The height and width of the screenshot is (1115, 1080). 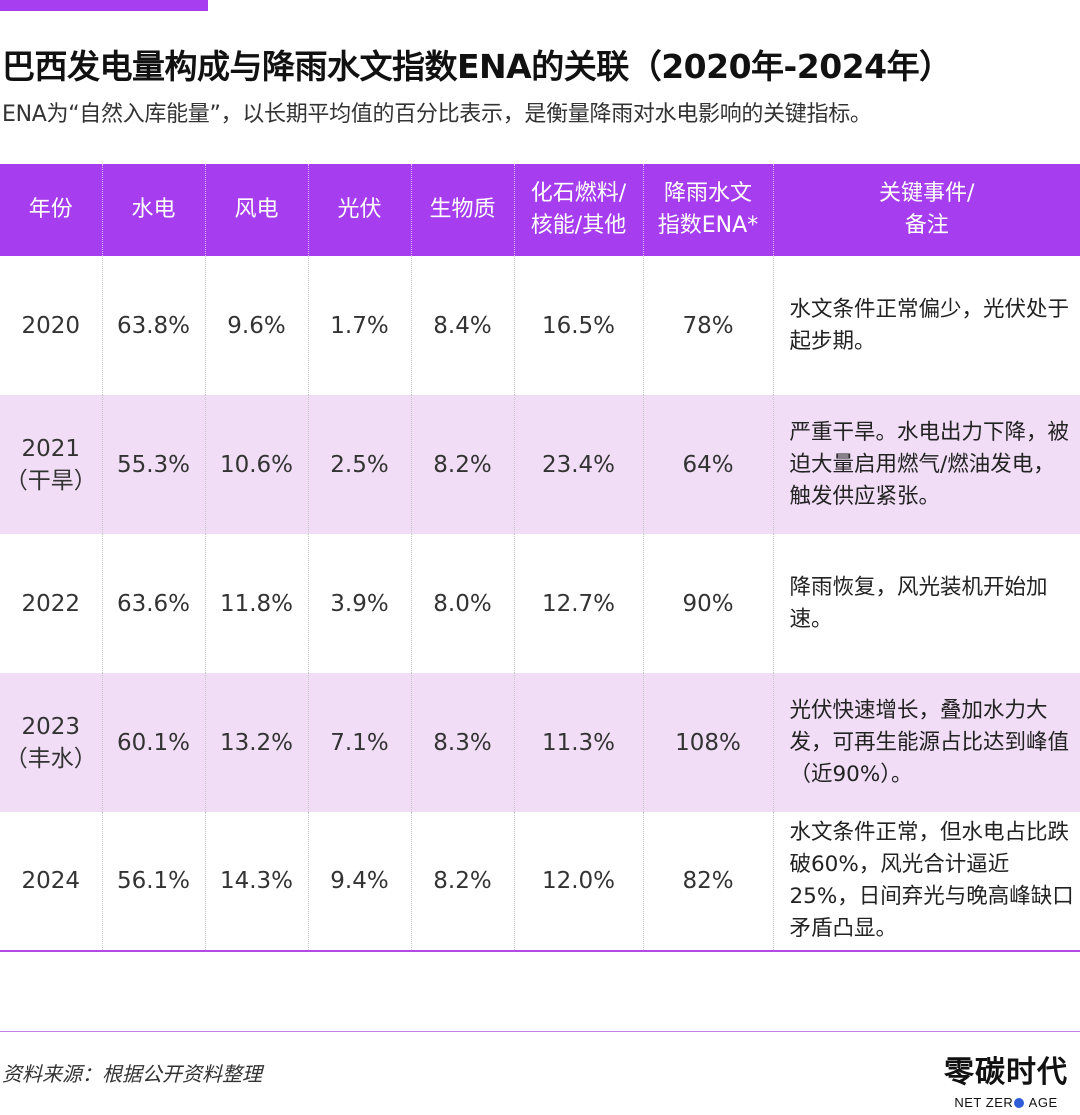 I want to click on cell-ena: 78%, so click(x=707, y=325).